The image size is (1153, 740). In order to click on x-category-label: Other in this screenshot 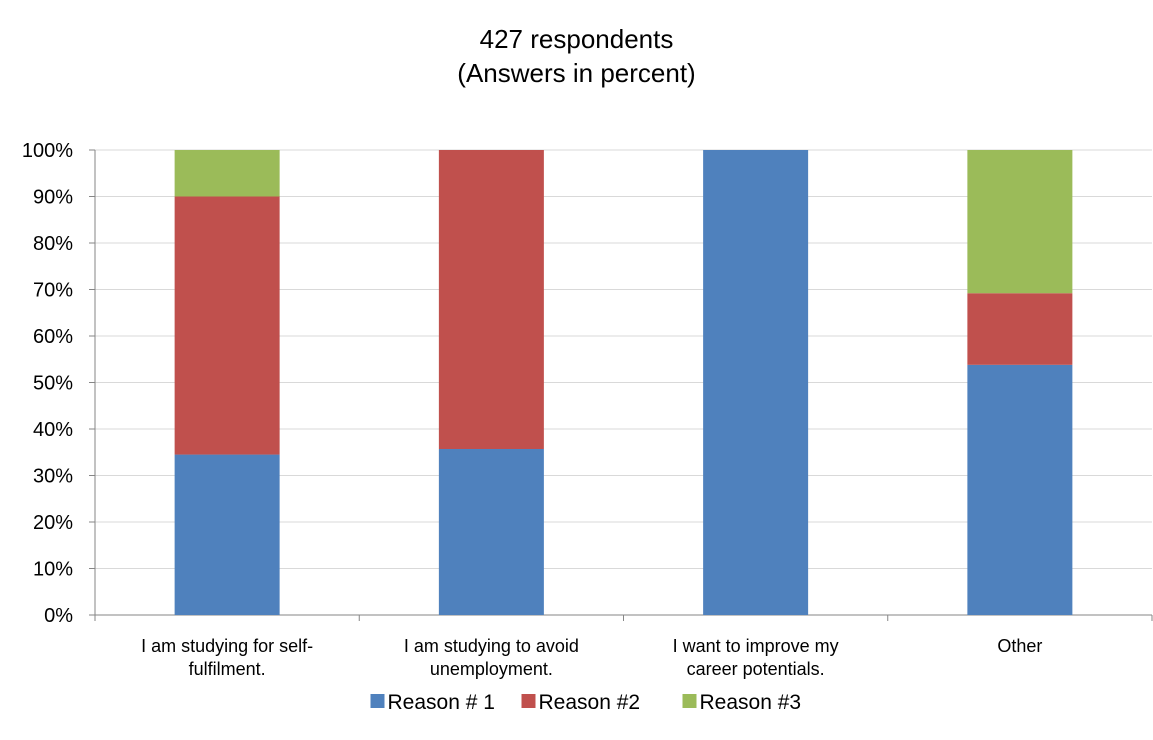, I will do `click(1019, 646)`.